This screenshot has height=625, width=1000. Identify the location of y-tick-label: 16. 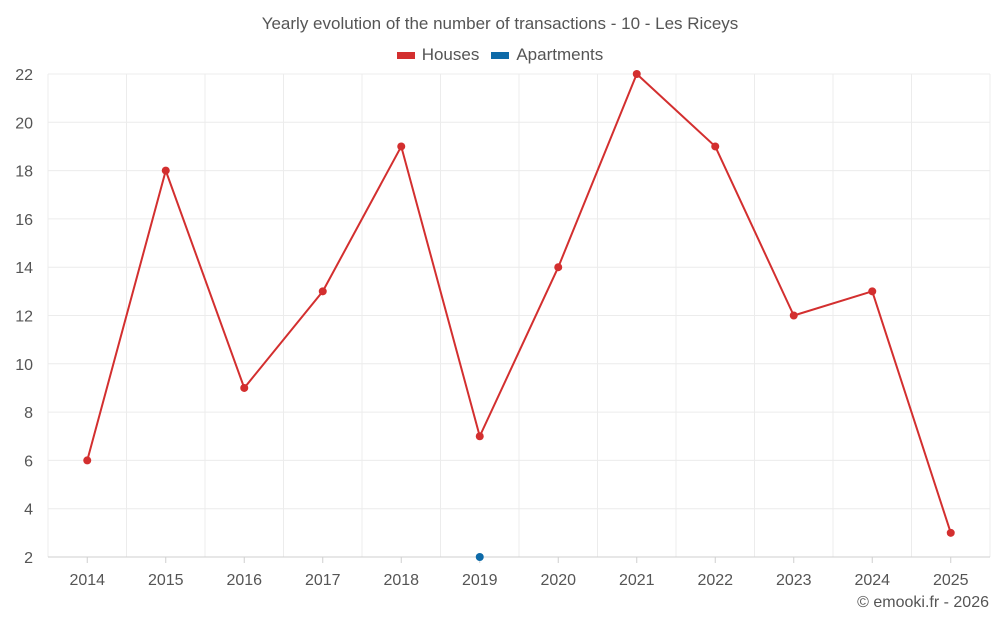
(24, 220).